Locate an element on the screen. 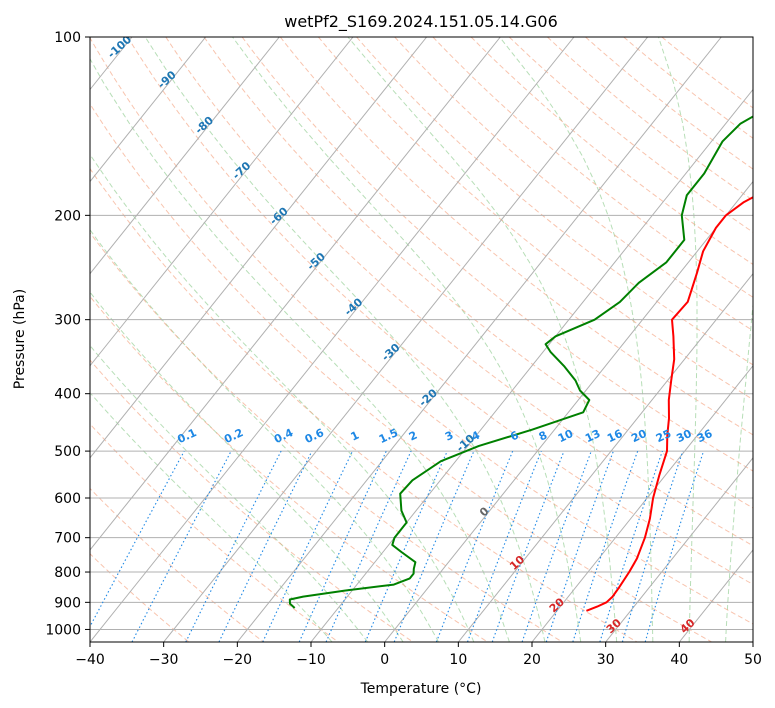 This screenshot has width=775, height=708. y-tick-label: 500 is located at coordinates (67, 452).